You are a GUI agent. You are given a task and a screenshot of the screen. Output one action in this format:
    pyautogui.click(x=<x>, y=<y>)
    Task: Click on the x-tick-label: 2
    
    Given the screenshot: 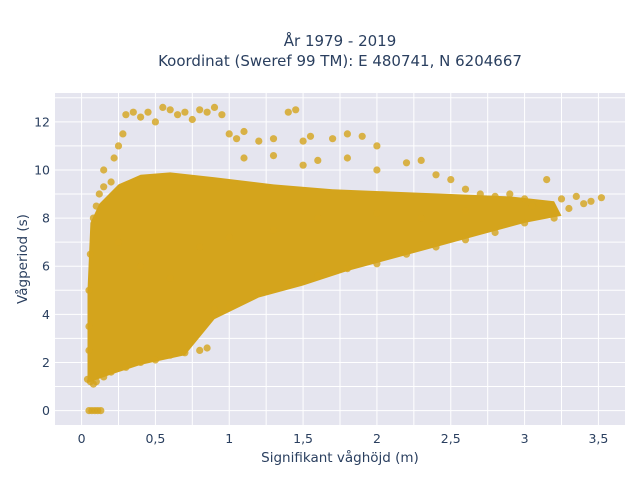 What is the action you would take?
    pyautogui.click(x=377, y=438)
    